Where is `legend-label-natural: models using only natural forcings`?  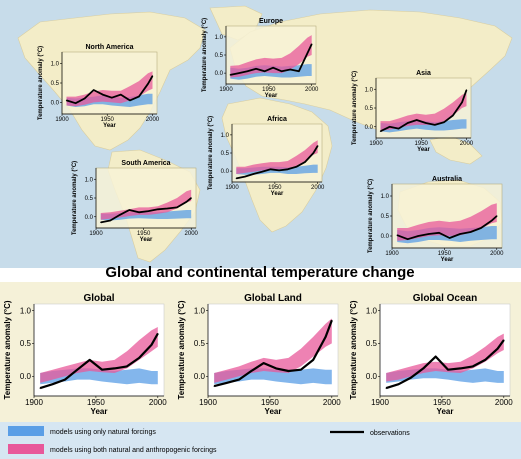
legend-label-natural: models using only natural forcings is located at coordinates (103, 432).